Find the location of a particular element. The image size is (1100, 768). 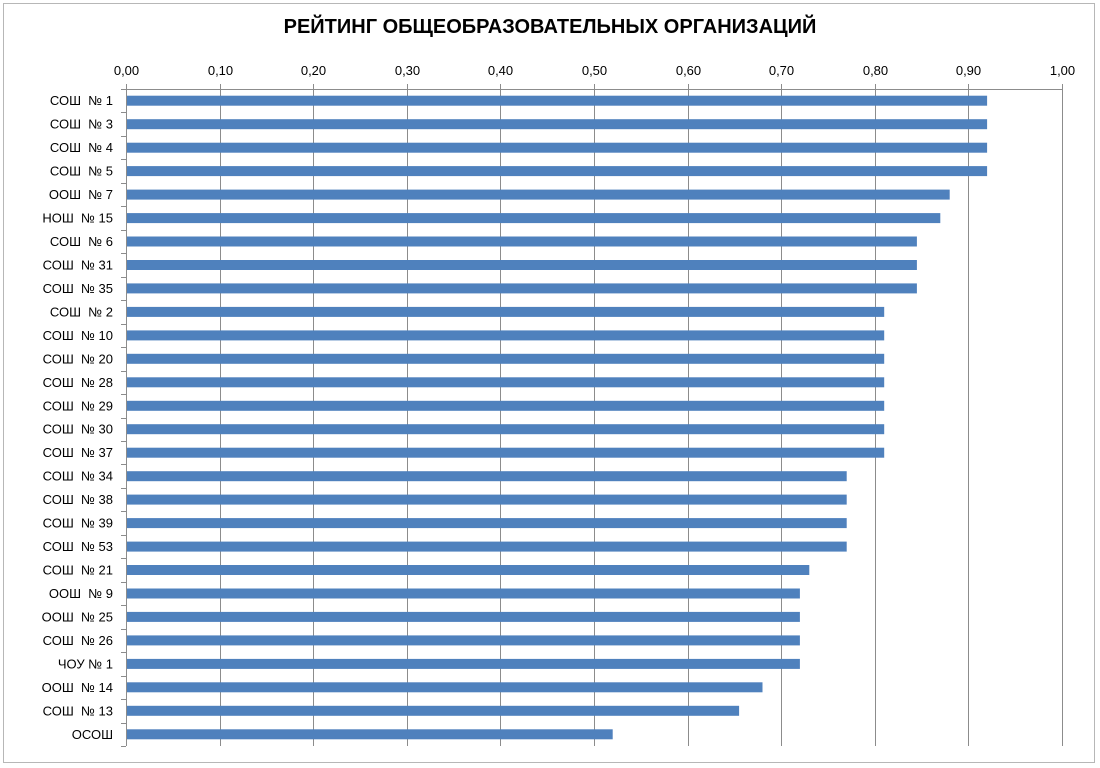

x-tick-label: 0,50 is located at coordinates (594, 70).